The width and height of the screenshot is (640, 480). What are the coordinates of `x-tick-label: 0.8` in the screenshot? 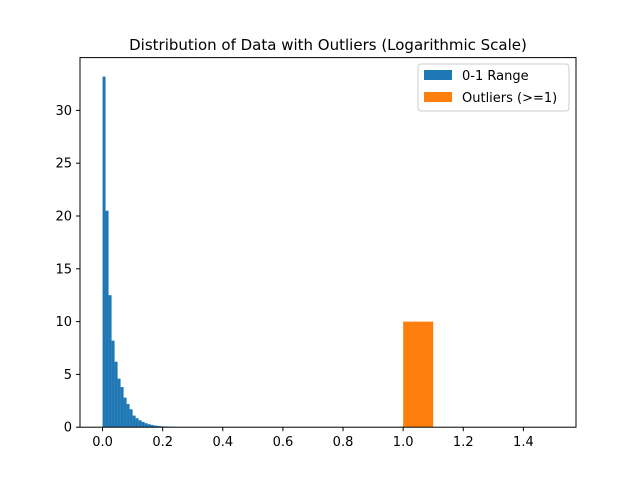 It's located at (343, 442).